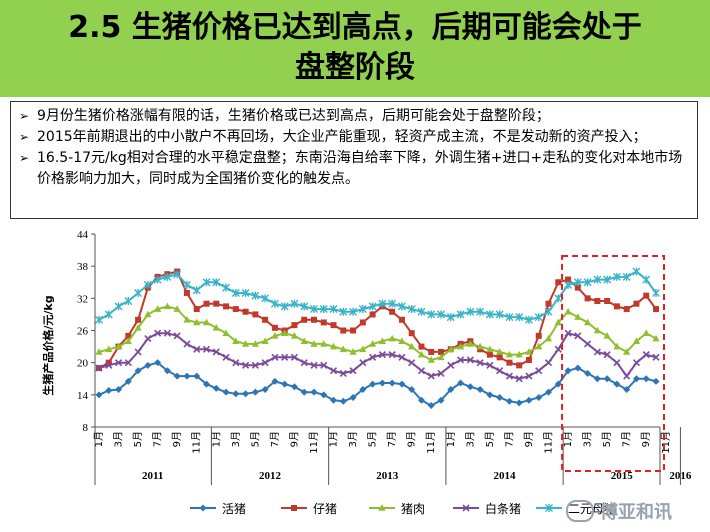 This screenshot has height=532, width=710. Describe the element at coordinates (48, 345) in the screenshot. I see `y-axis-label: 生猪产品价格/元/kg` at that location.